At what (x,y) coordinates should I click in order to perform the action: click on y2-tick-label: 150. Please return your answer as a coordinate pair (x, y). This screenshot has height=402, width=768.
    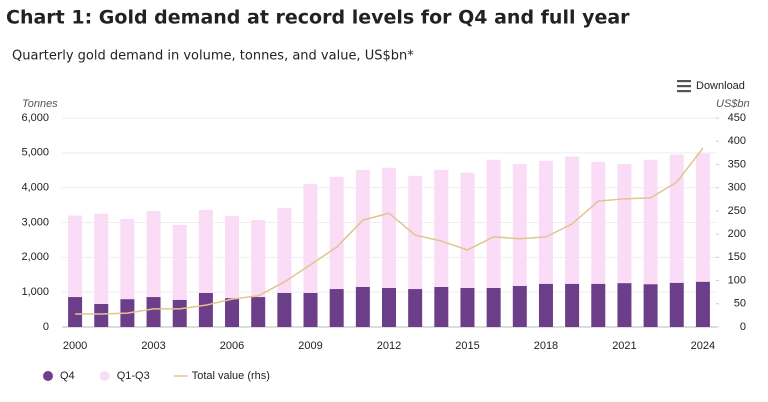
    Looking at the image, I should click on (737, 257).